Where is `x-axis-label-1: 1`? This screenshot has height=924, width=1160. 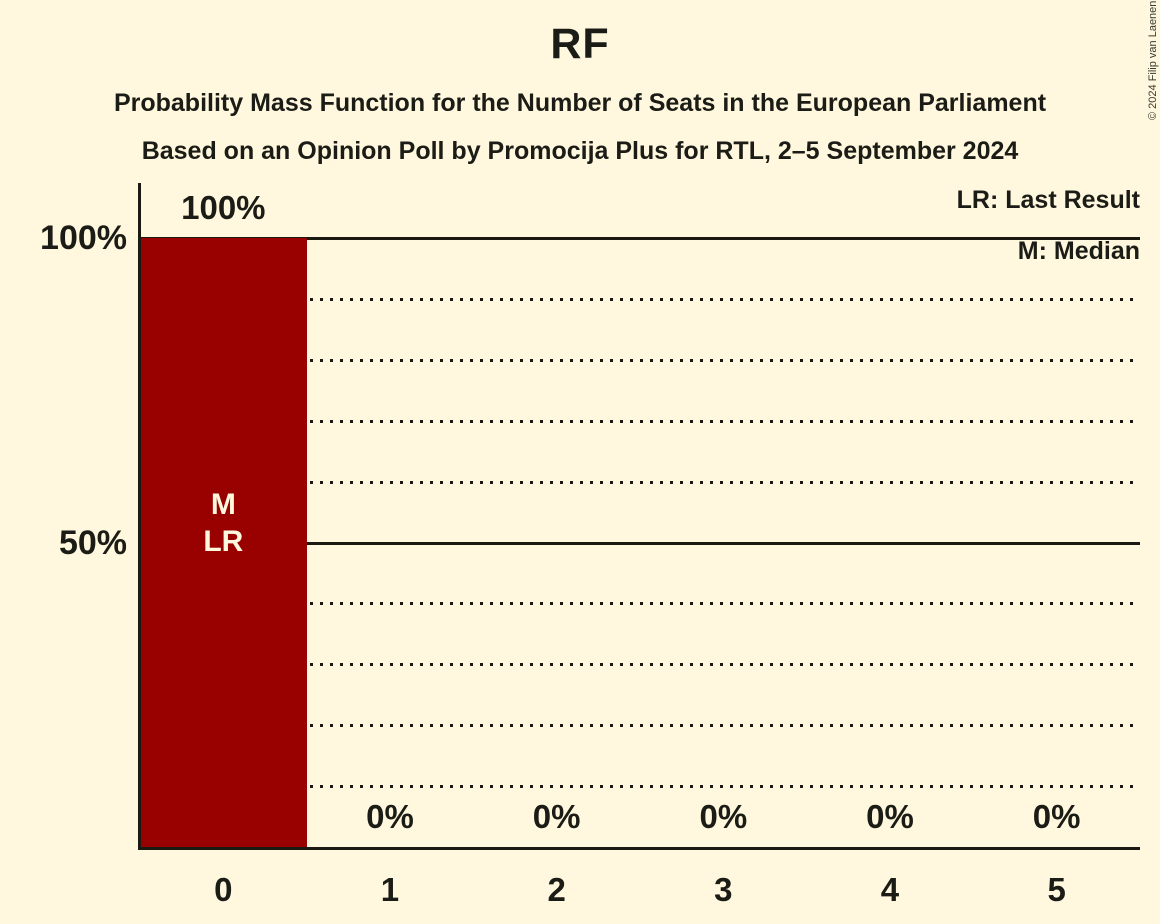 x-axis-label-1: 1 is located at coordinates (390, 889).